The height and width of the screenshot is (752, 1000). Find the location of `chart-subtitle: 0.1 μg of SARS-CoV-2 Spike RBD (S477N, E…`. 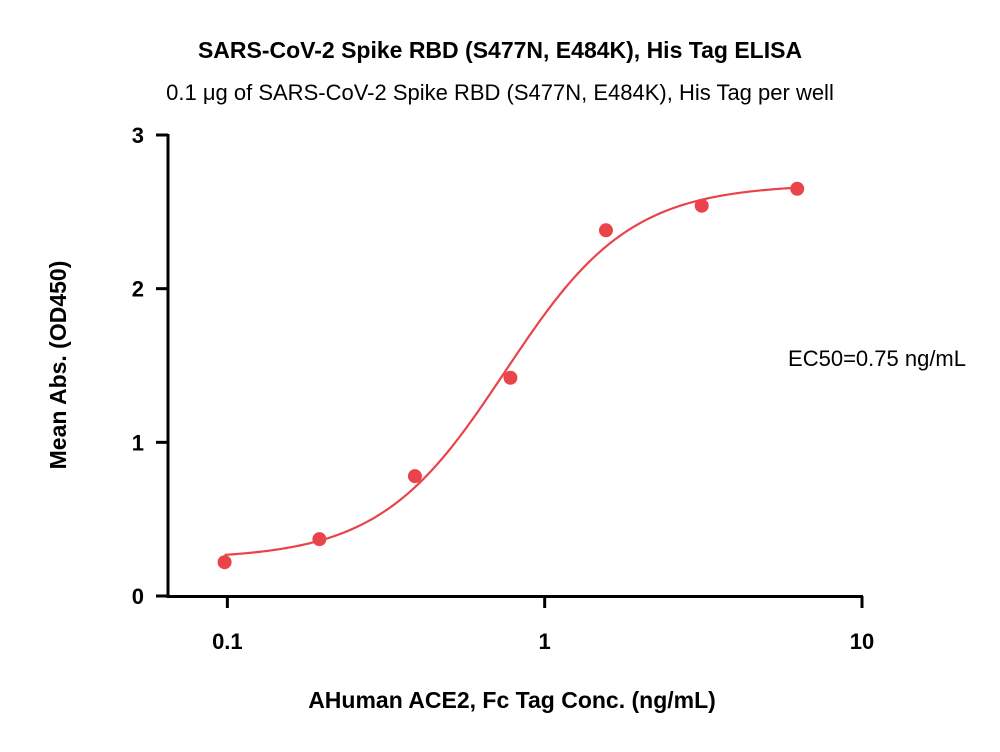

chart-subtitle: 0.1 μg of SARS-CoV-2 Spike RBD (S477N, E… is located at coordinates (500, 92).